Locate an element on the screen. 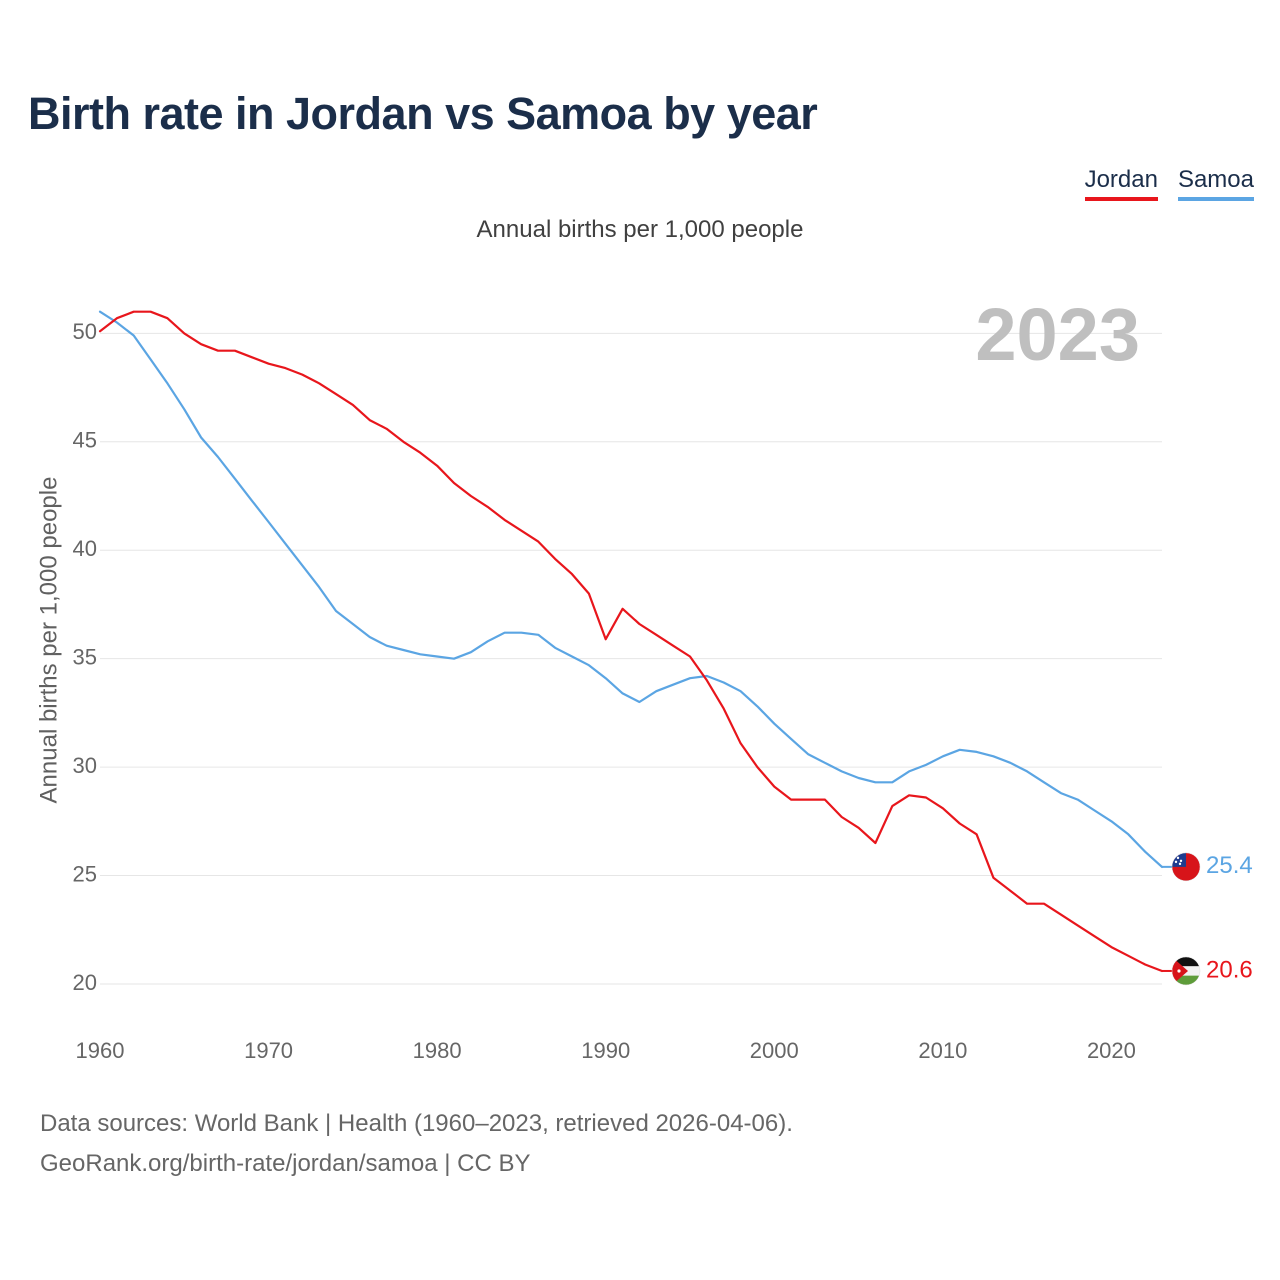 This screenshot has height=1280, width=1280. flag-jordan-star is located at coordinates (1179, 971).